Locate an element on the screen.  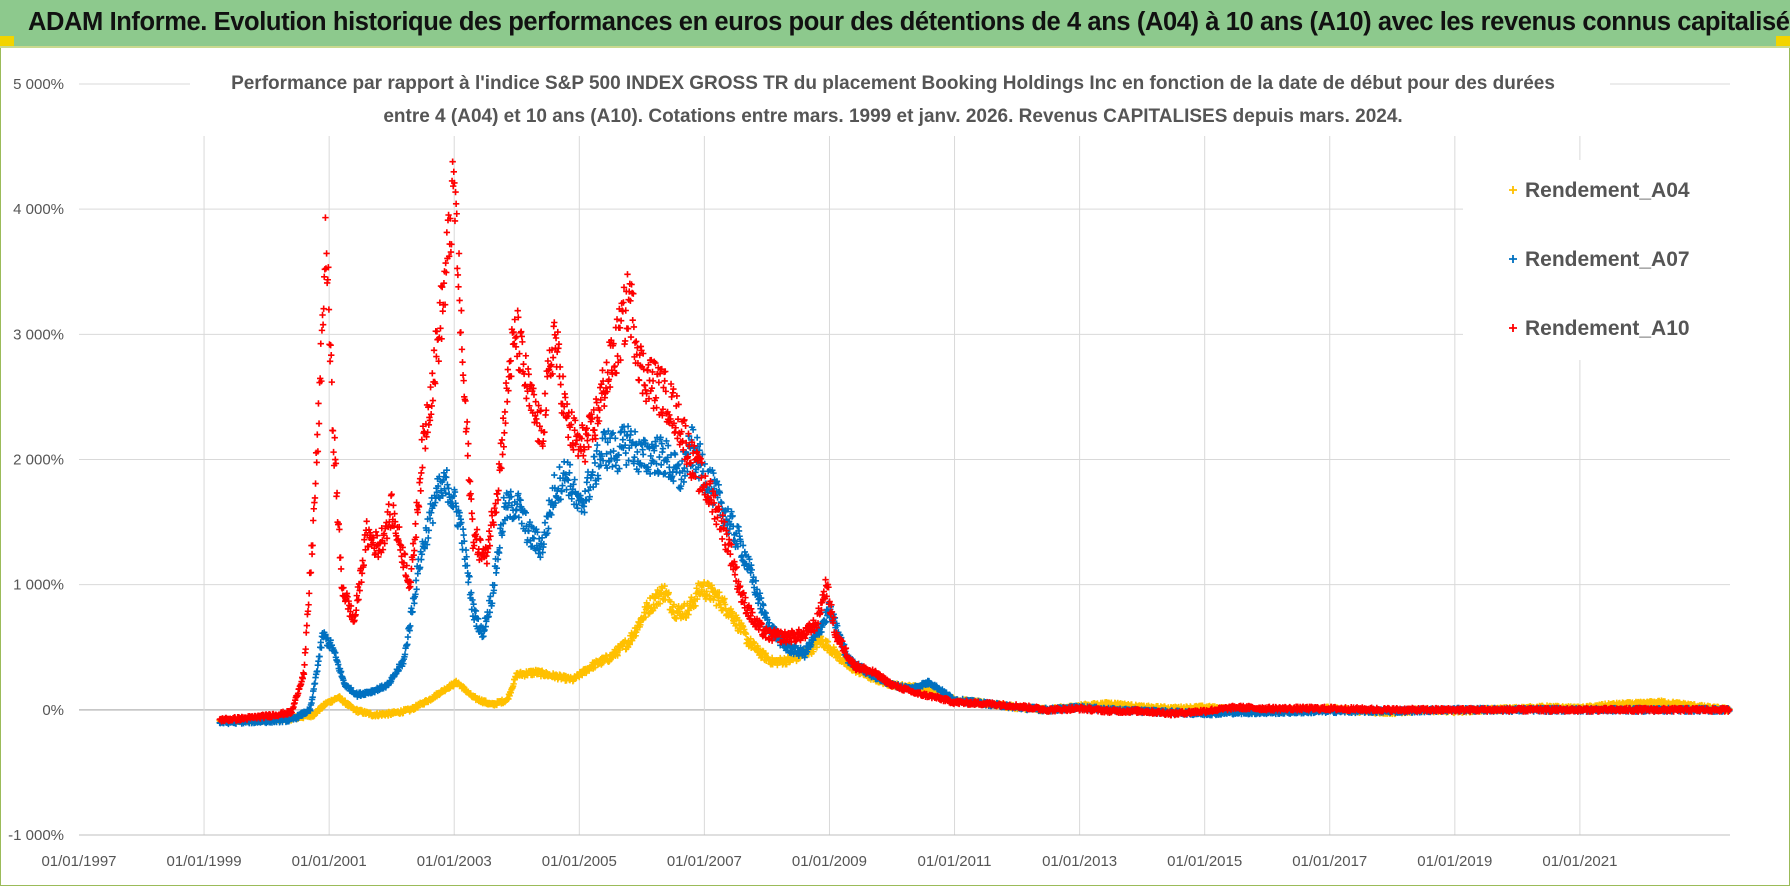
x-tick-label: 01/01/2001 is located at coordinates (329, 861).